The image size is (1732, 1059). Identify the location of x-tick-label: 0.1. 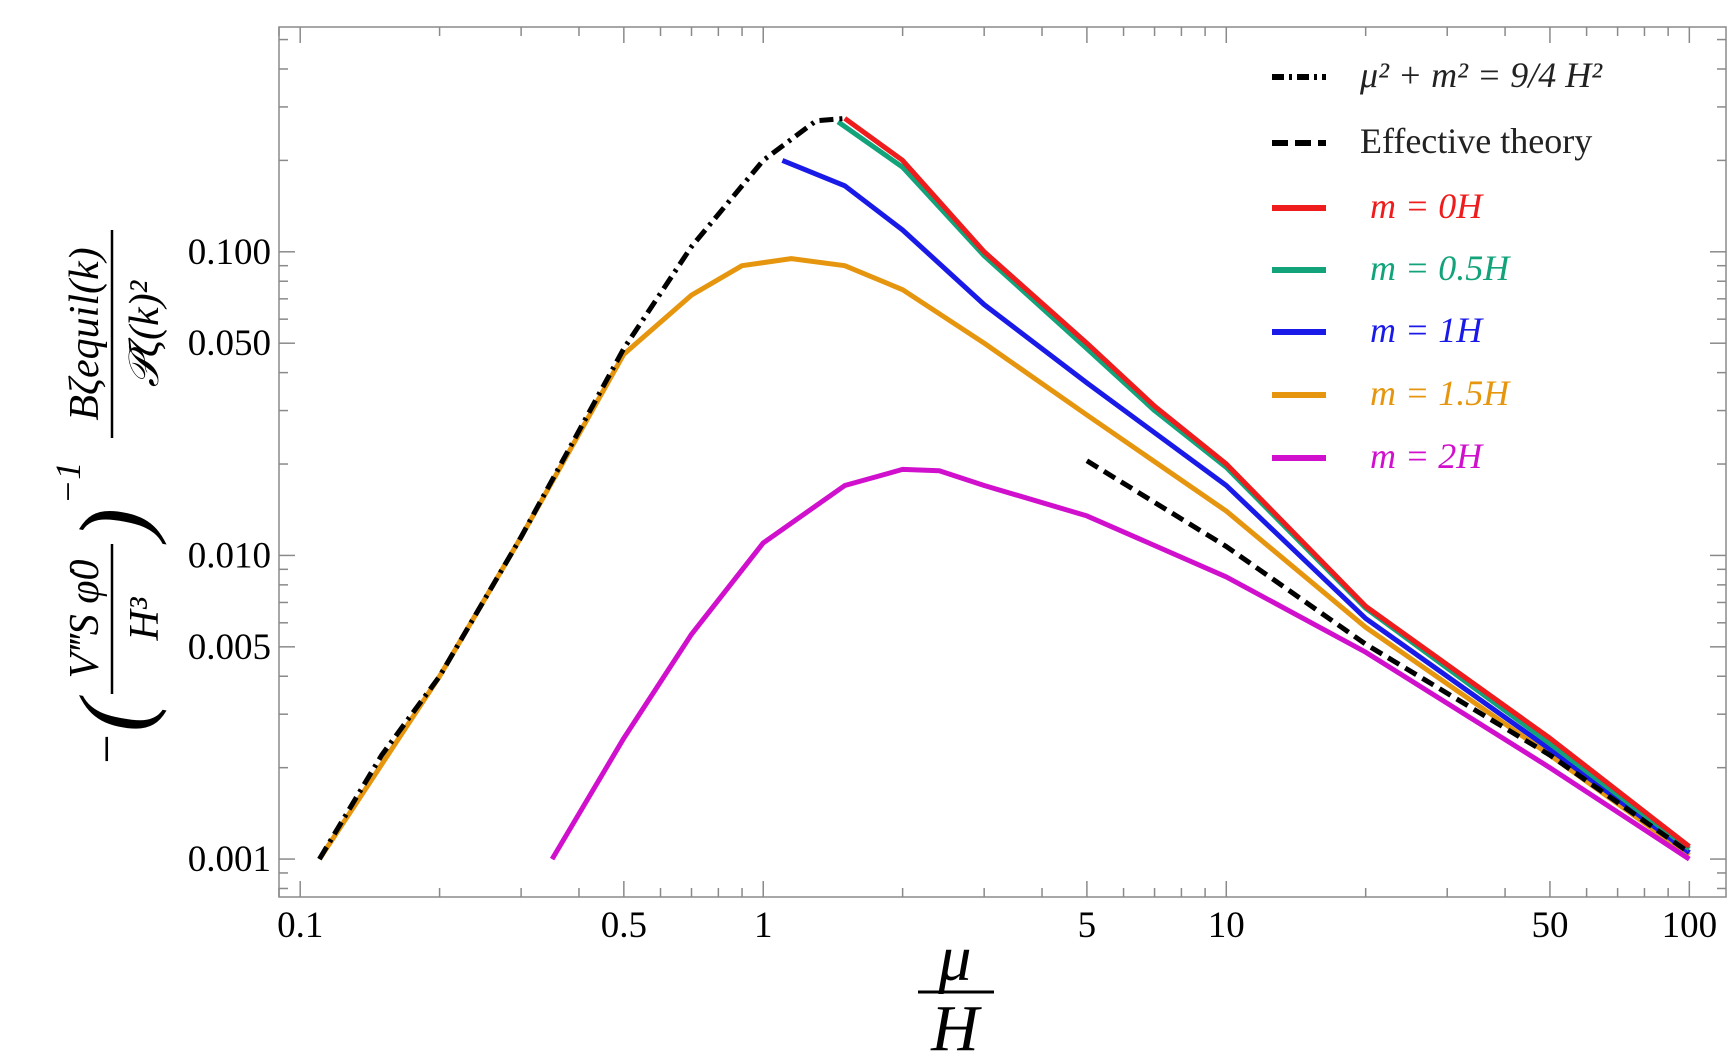
(300, 925).